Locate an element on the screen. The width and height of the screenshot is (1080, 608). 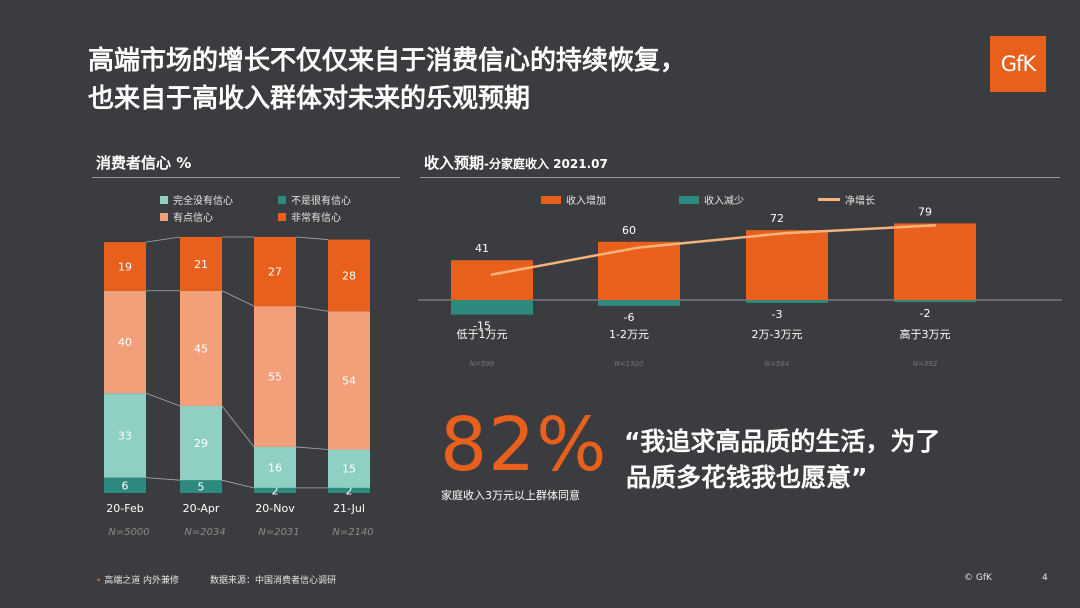
bar-data-label: 27 is located at coordinates (275, 272).